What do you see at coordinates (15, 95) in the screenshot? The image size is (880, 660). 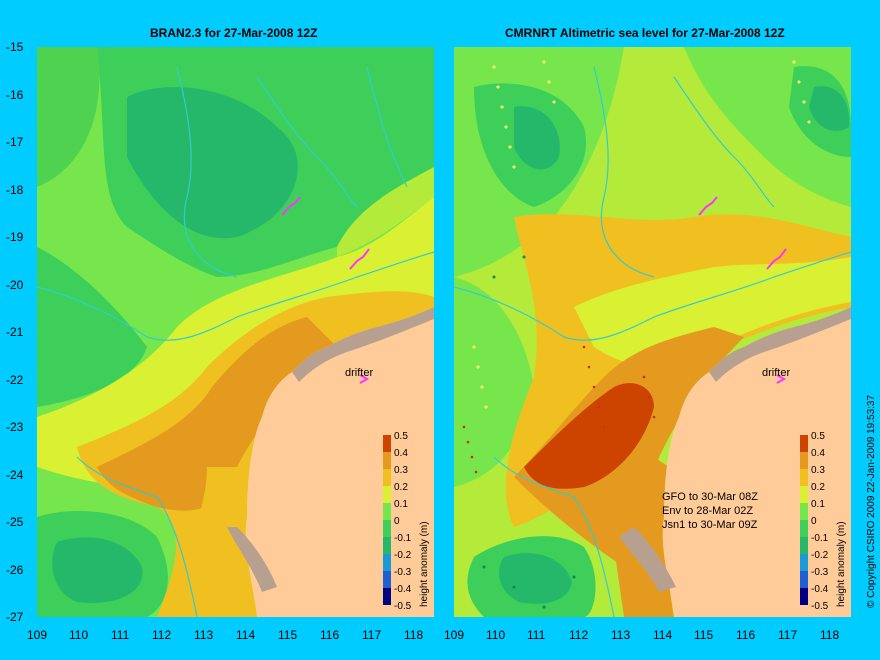 I see `lat-tick: -16` at bounding box center [15, 95].